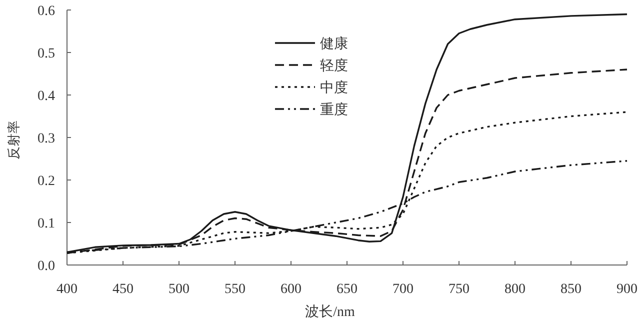  What do you see at coordinates (330, 312) in the screenshot?
I see `x-axis-title: 波长/nm` at bounding box center [330, 312].